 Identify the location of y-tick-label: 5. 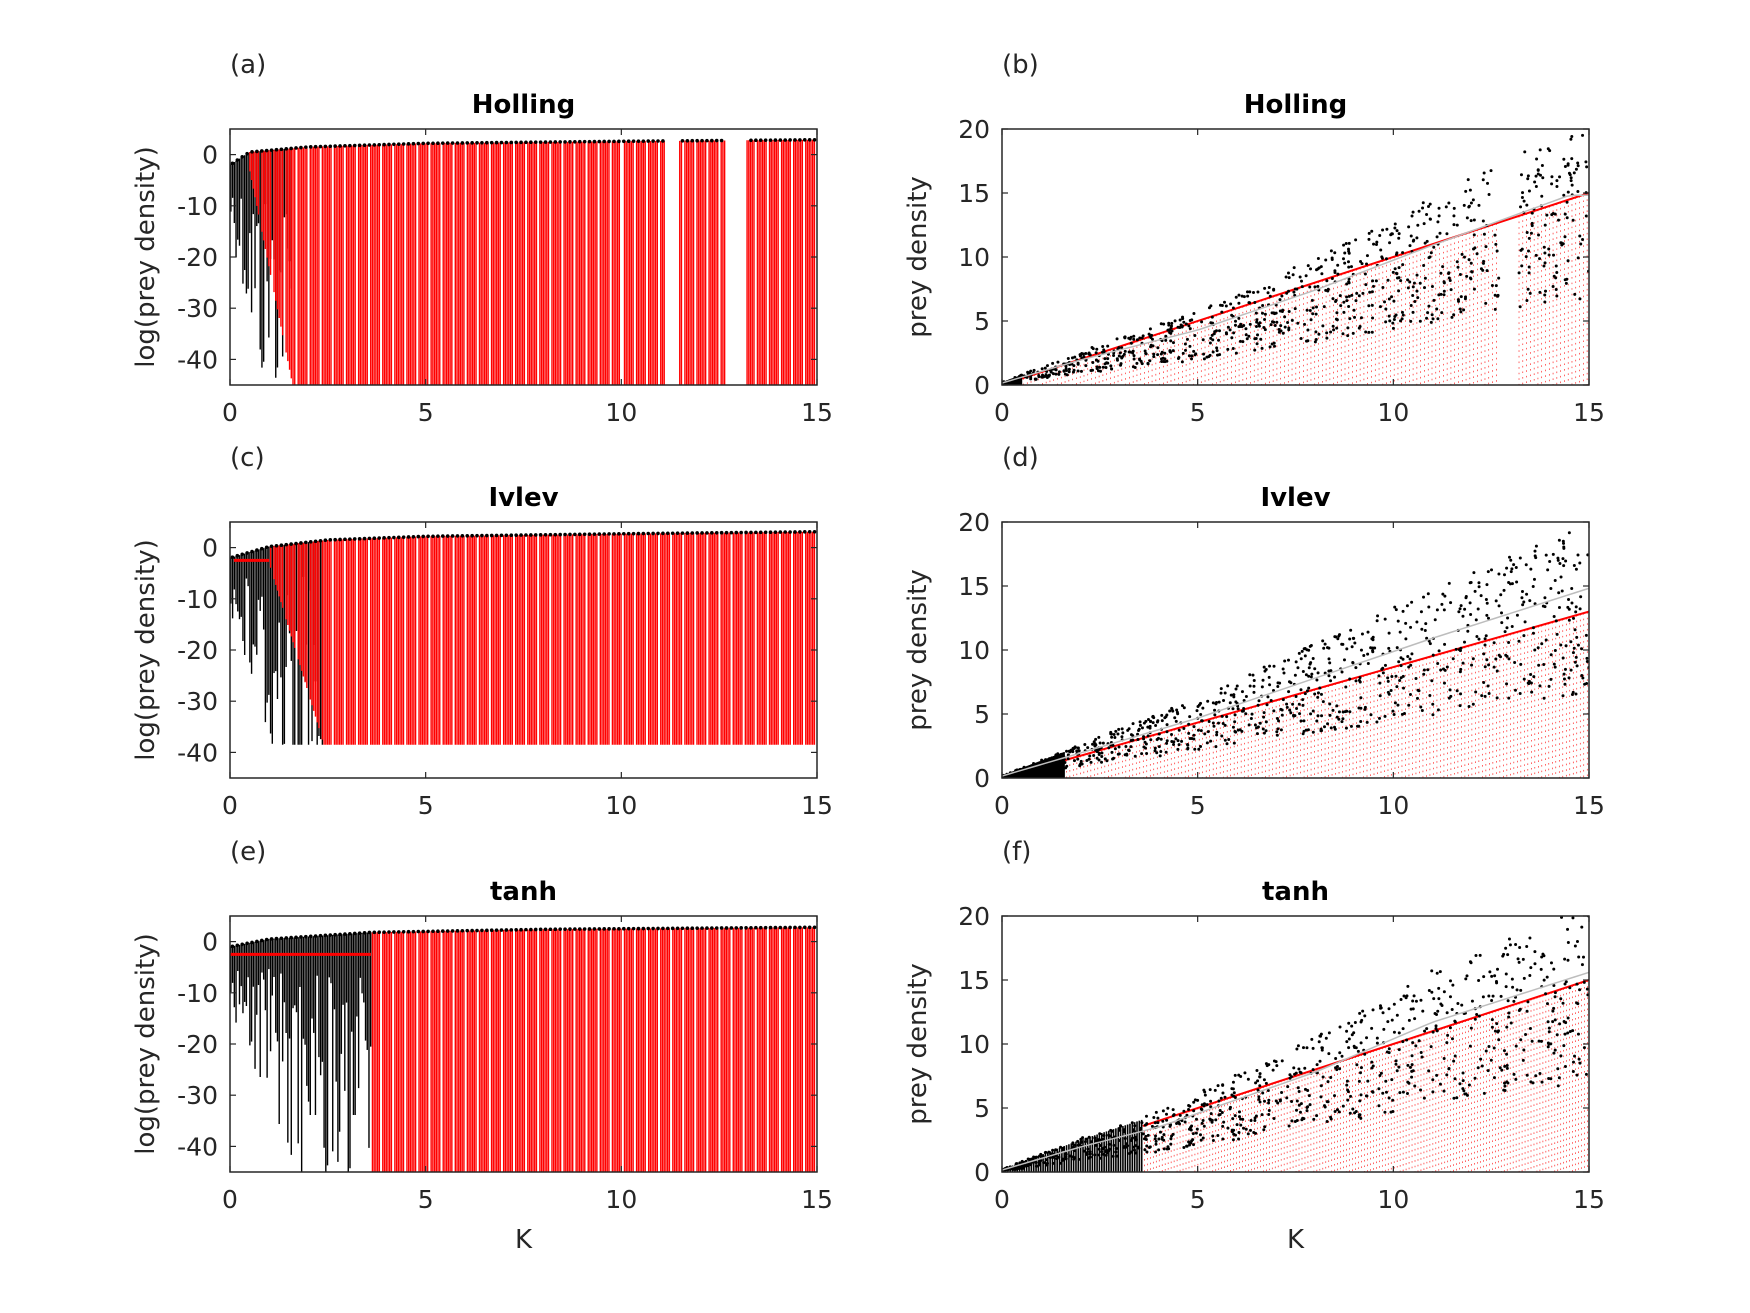
(982, 714).